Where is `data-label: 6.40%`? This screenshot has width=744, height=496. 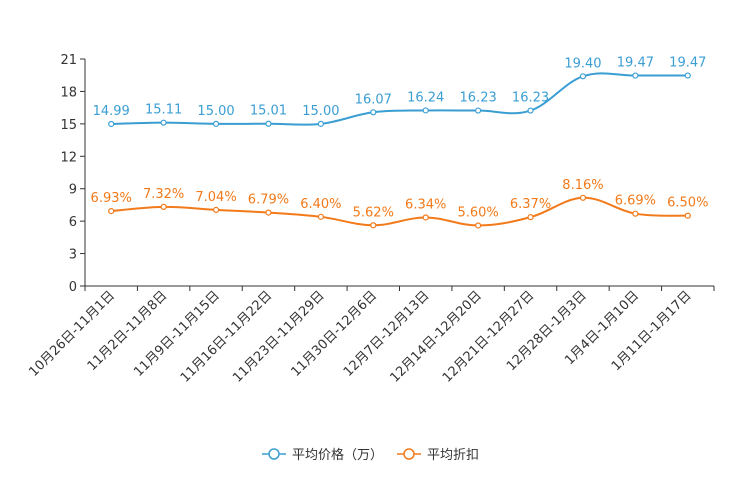
data-label: 6.40% is located at coordinates (320, 204).